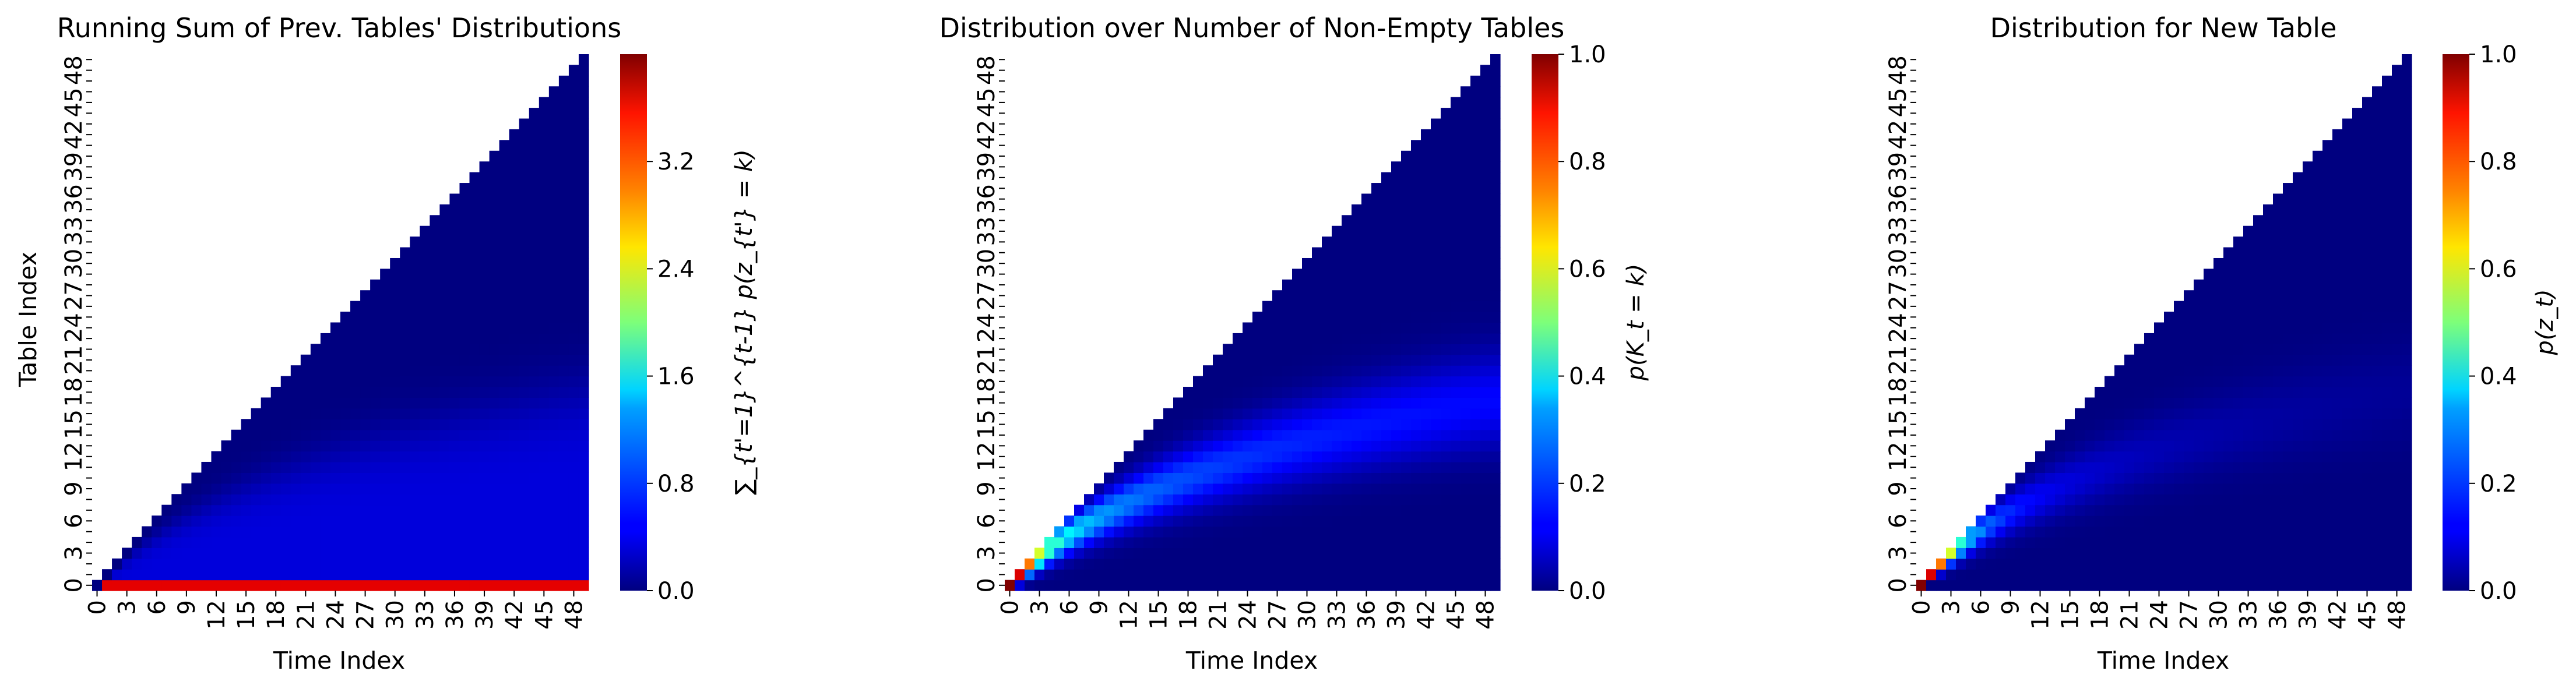  I want to click on x-tick-label: 12, so click(1130, 615).